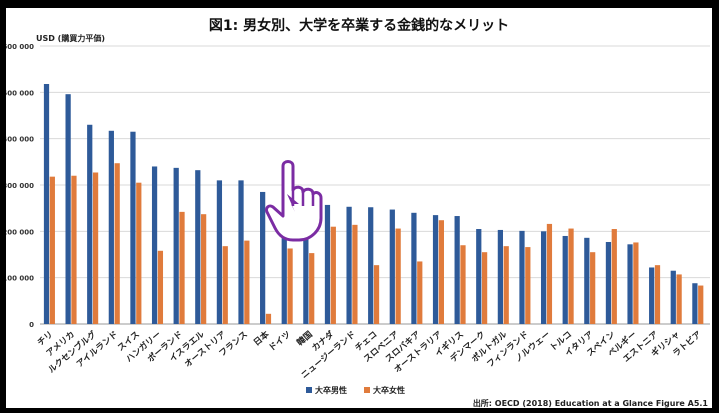 This screenshot has height=413, width=719. Describe the element at coordinates (20, 47) in the screenshot. I see `y-tick-label: 600 000` at that location.